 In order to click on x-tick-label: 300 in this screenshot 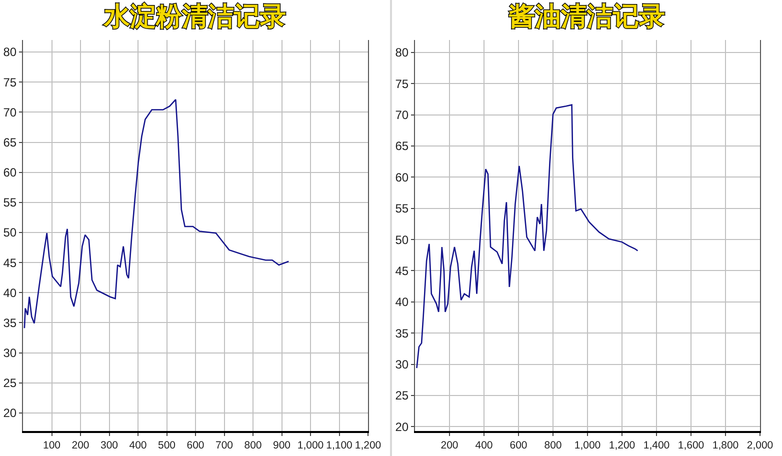, I will do `click(109, 446)`.